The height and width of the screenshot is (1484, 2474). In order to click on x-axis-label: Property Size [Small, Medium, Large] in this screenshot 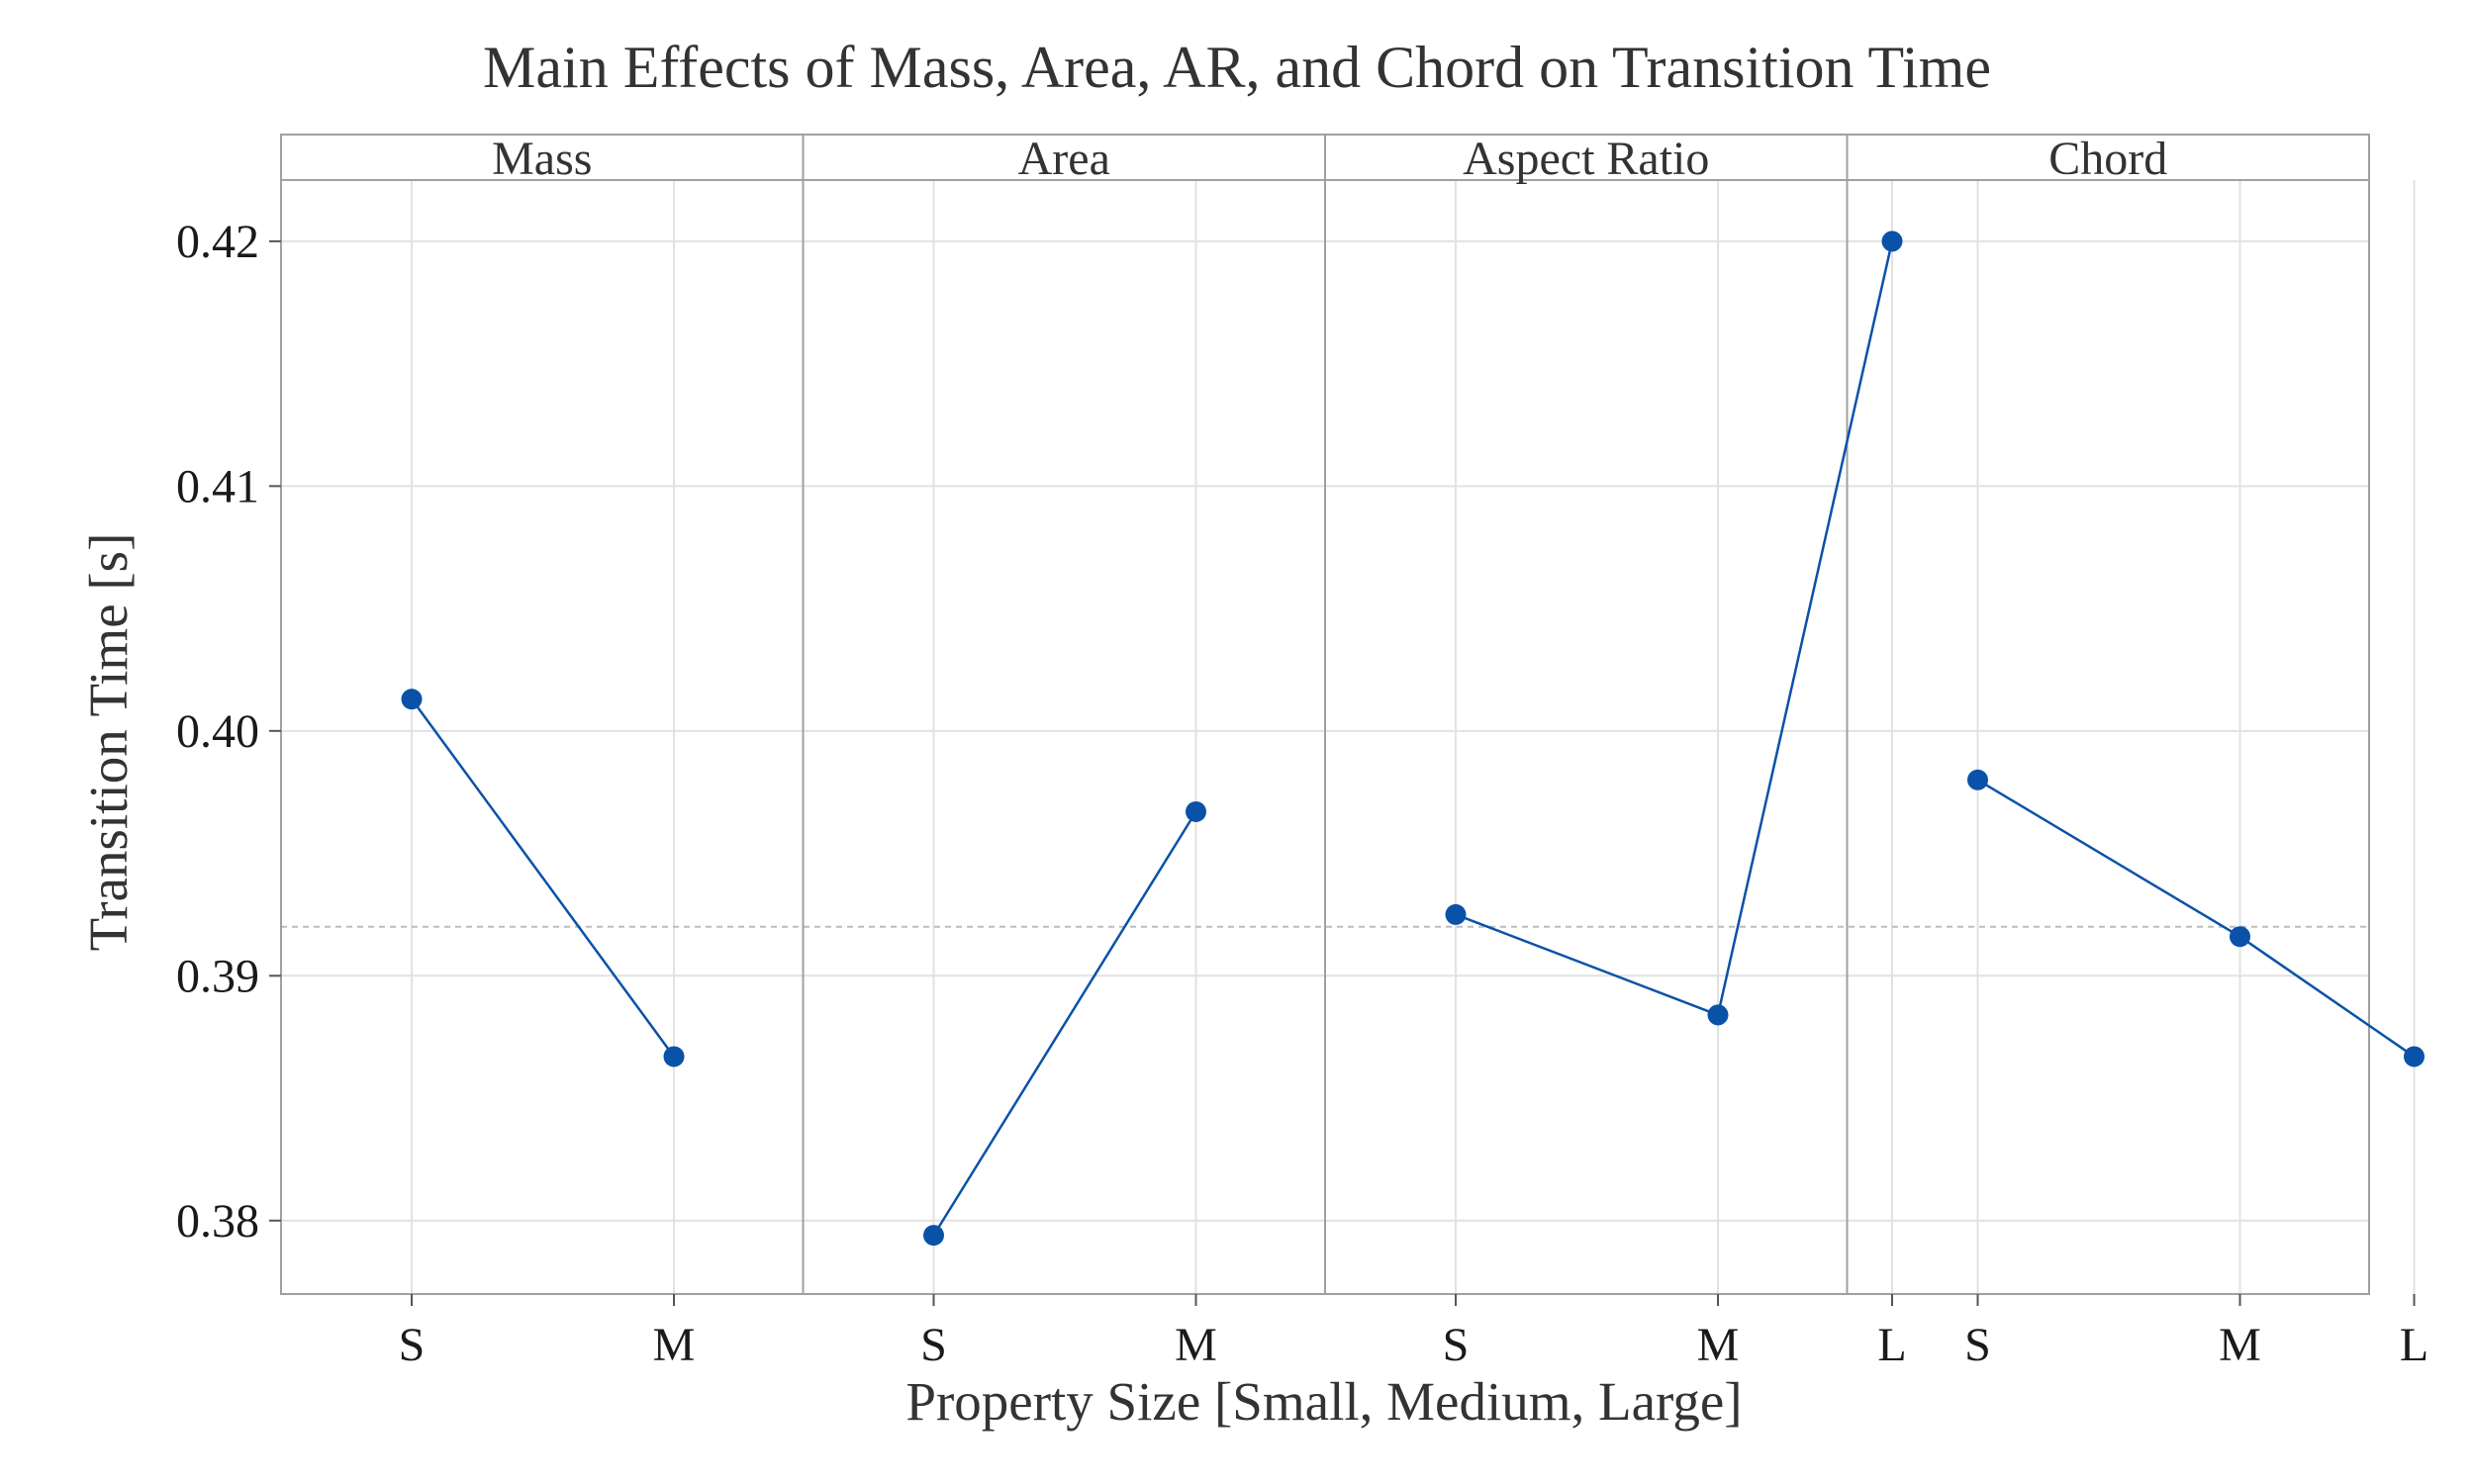, I will do `click(1324, 1401)`.